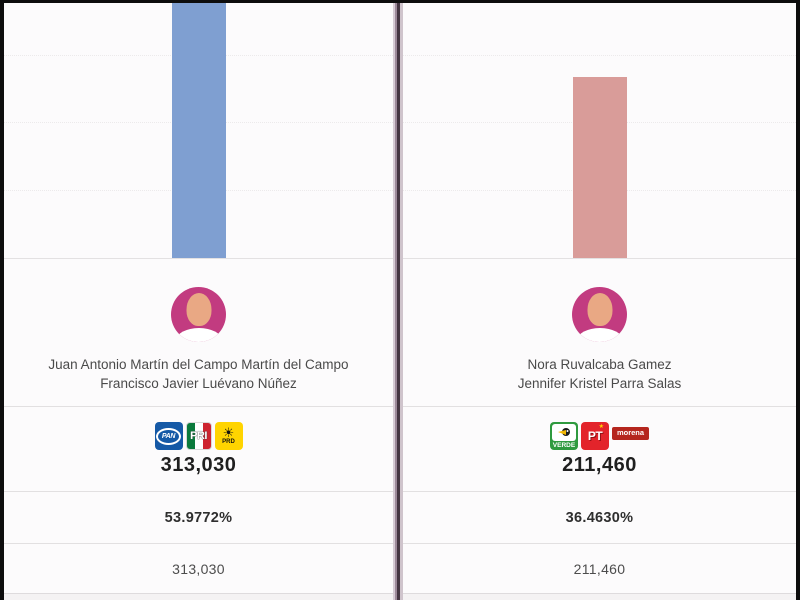 The height and width of the screenshot is (600, 800). What do you see at coordinates (599, 383) in the screenshot?
I see `candidate-name-line2: Jennifer Kristel Parra Salas` at bounding box center [599, 383].